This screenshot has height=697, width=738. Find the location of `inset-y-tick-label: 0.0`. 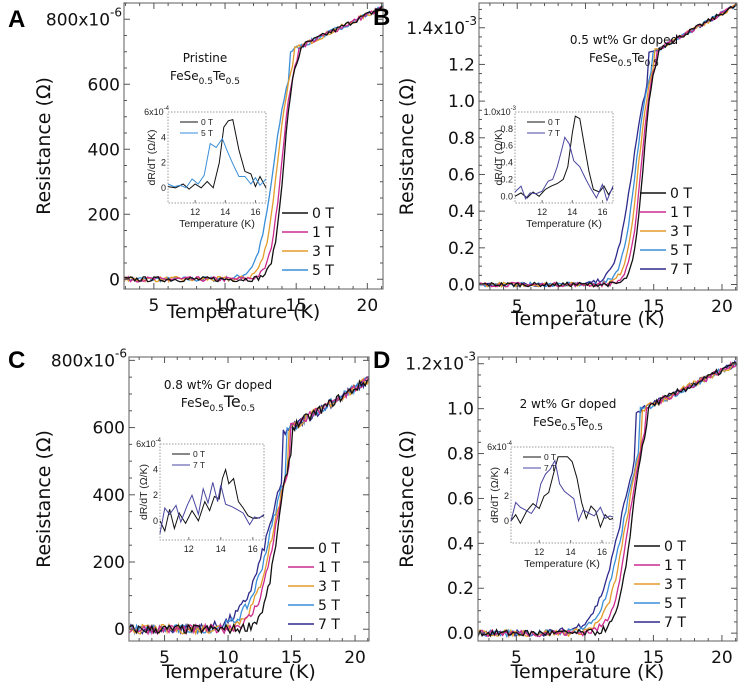

inset-y-tick-label: 0.0 is located at coordinates (506, 196).